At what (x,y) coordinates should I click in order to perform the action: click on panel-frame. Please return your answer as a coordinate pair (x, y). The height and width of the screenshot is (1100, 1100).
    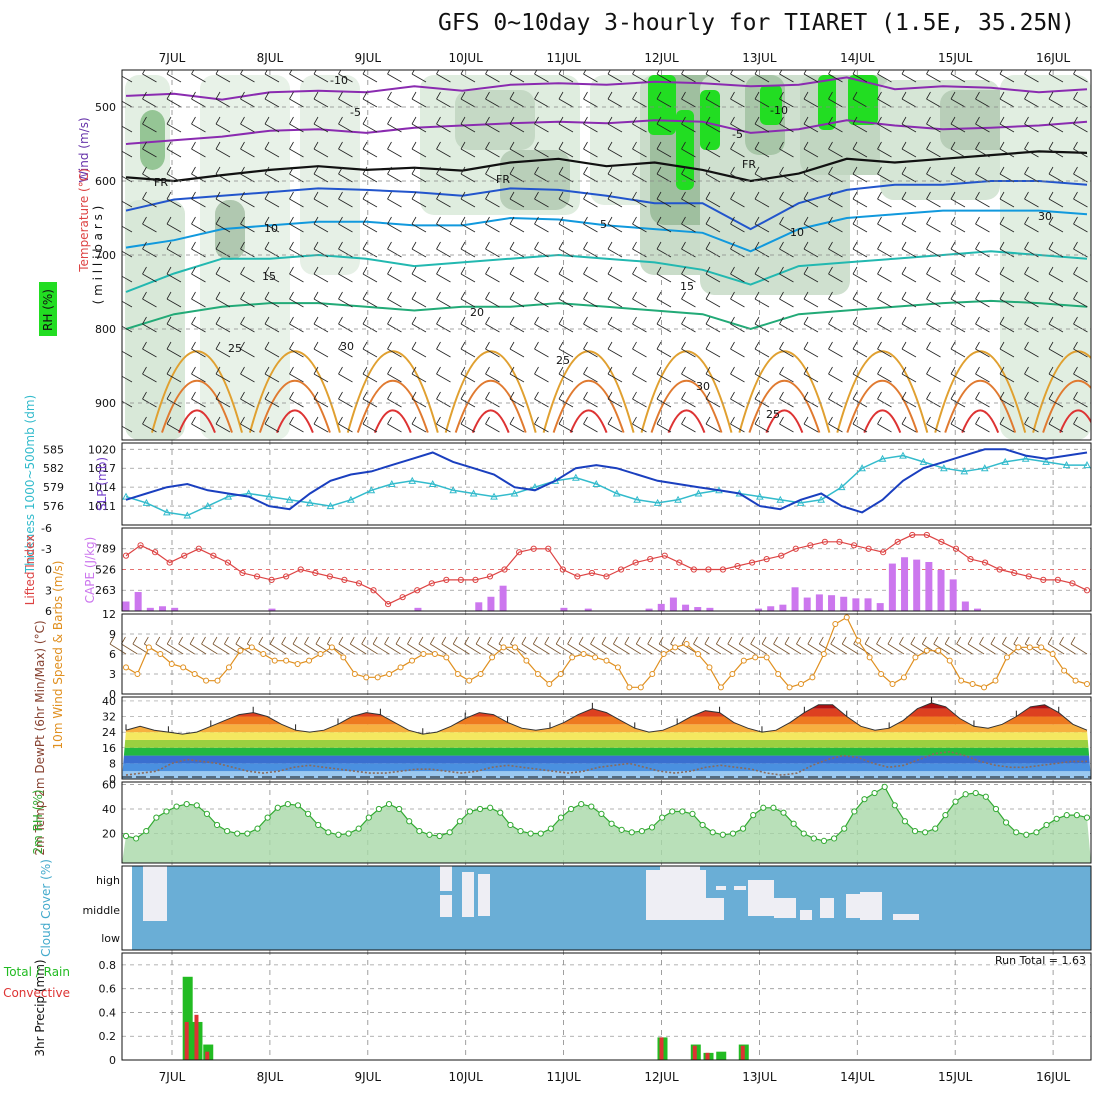
    Looking at the image, I should click on (606, 1006).